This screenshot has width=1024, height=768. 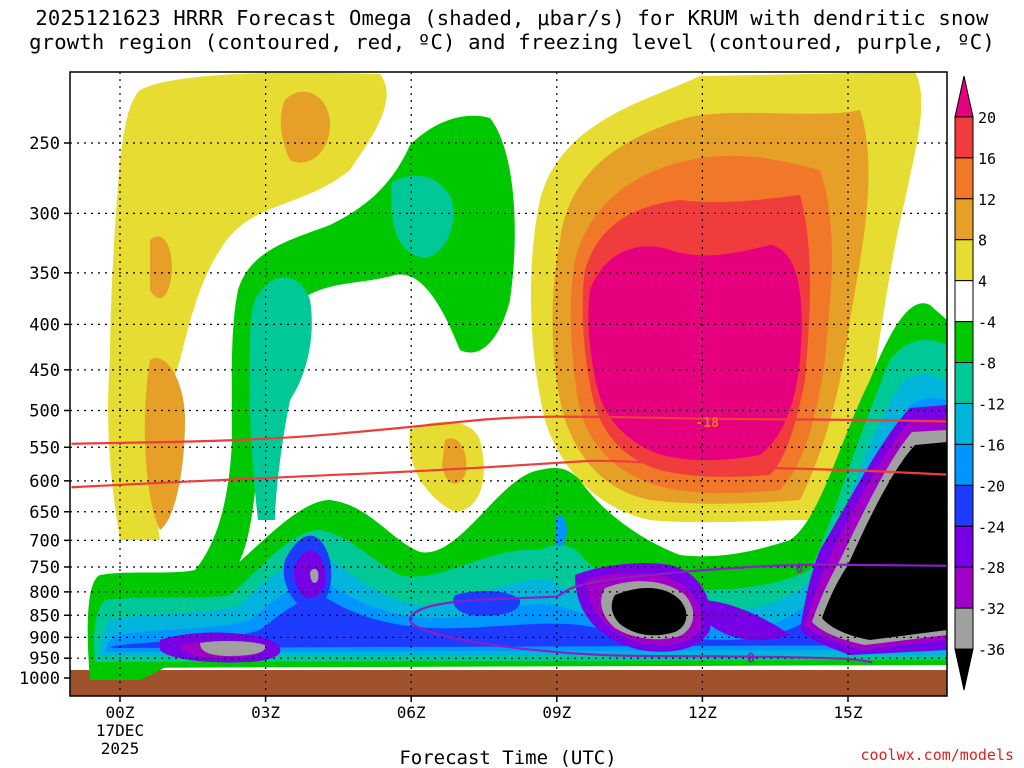 What do you see at coordinates (44, 638) in the screenshot?
I see `y-tick-label: 900` at bounding box center [44, 638].